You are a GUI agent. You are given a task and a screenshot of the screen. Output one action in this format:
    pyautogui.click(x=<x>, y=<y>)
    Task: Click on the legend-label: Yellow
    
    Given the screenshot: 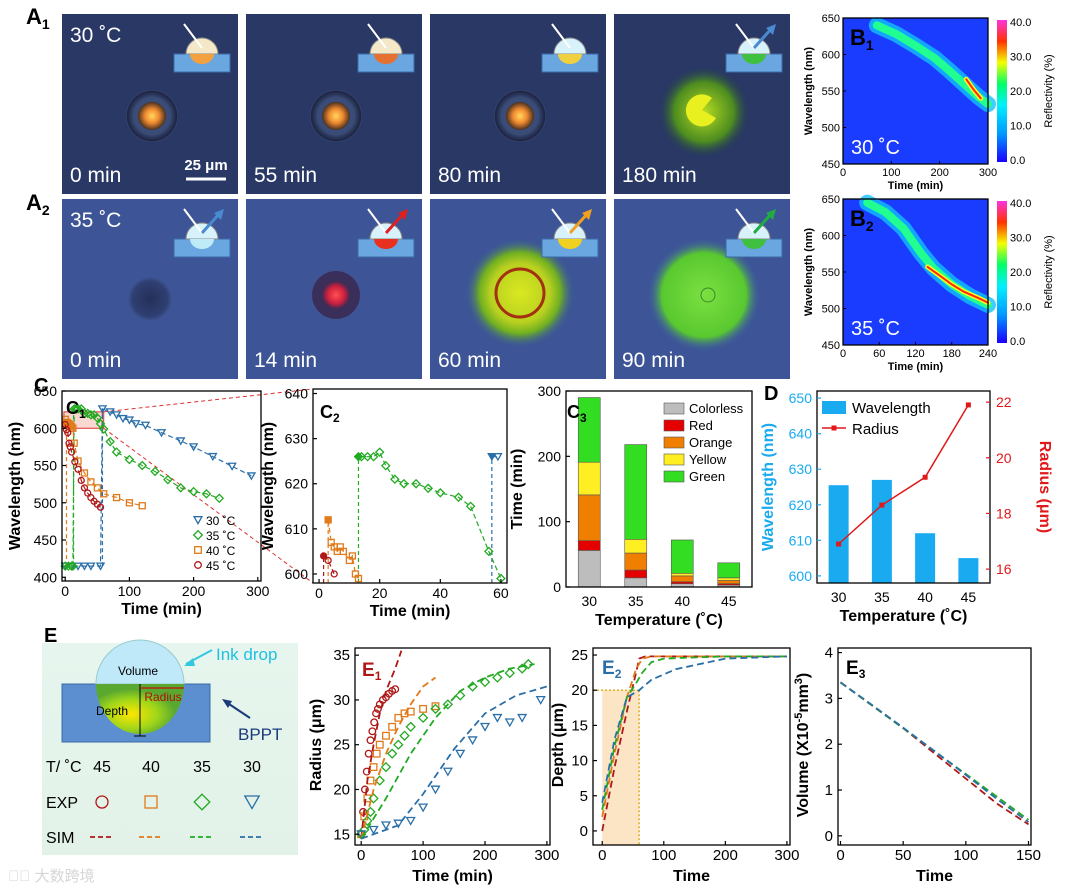 What is the action you would take?
    pyautogui.click(x=708, y=459)
    